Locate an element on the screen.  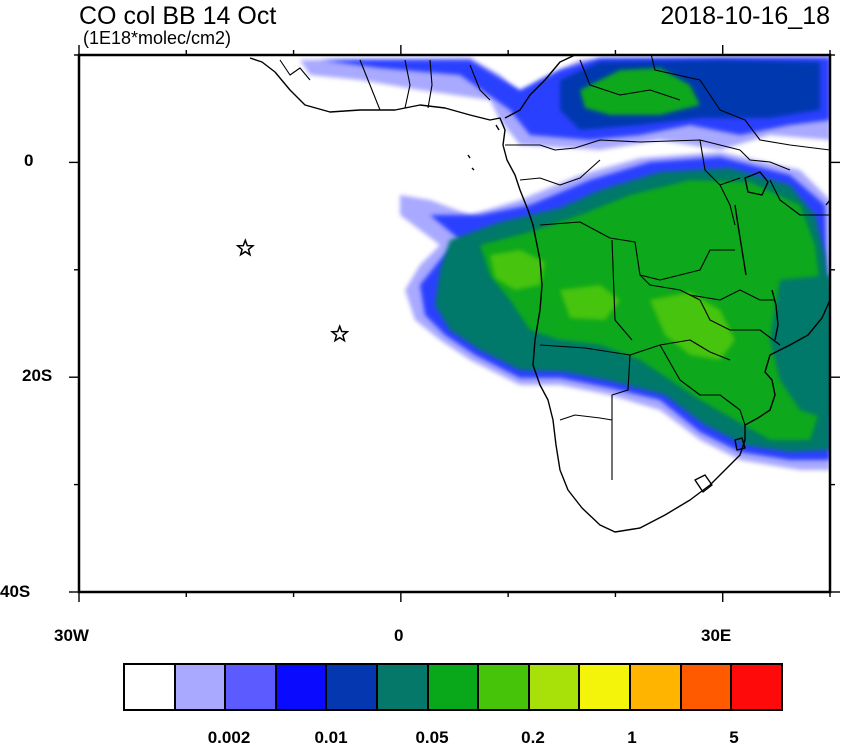
swaziland is located at coordinates (740, 444).